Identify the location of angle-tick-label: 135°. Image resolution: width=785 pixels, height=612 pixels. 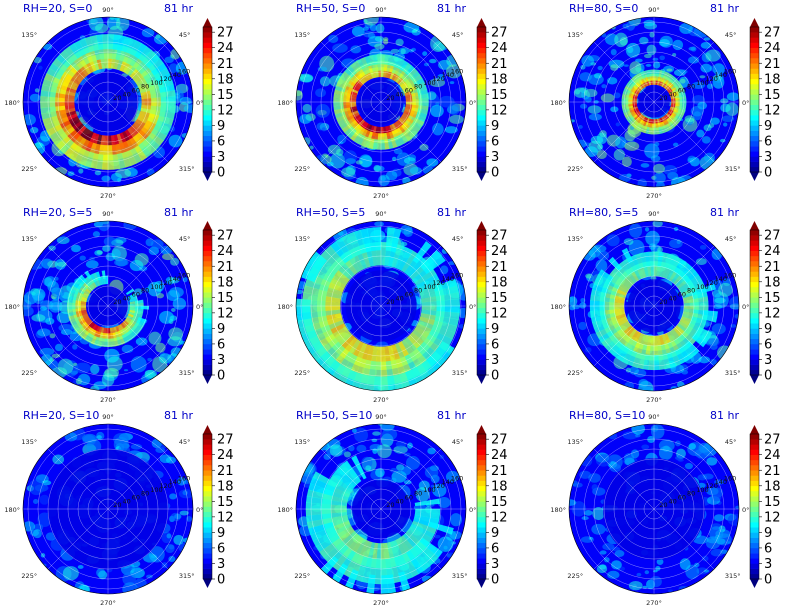
(29, 442).